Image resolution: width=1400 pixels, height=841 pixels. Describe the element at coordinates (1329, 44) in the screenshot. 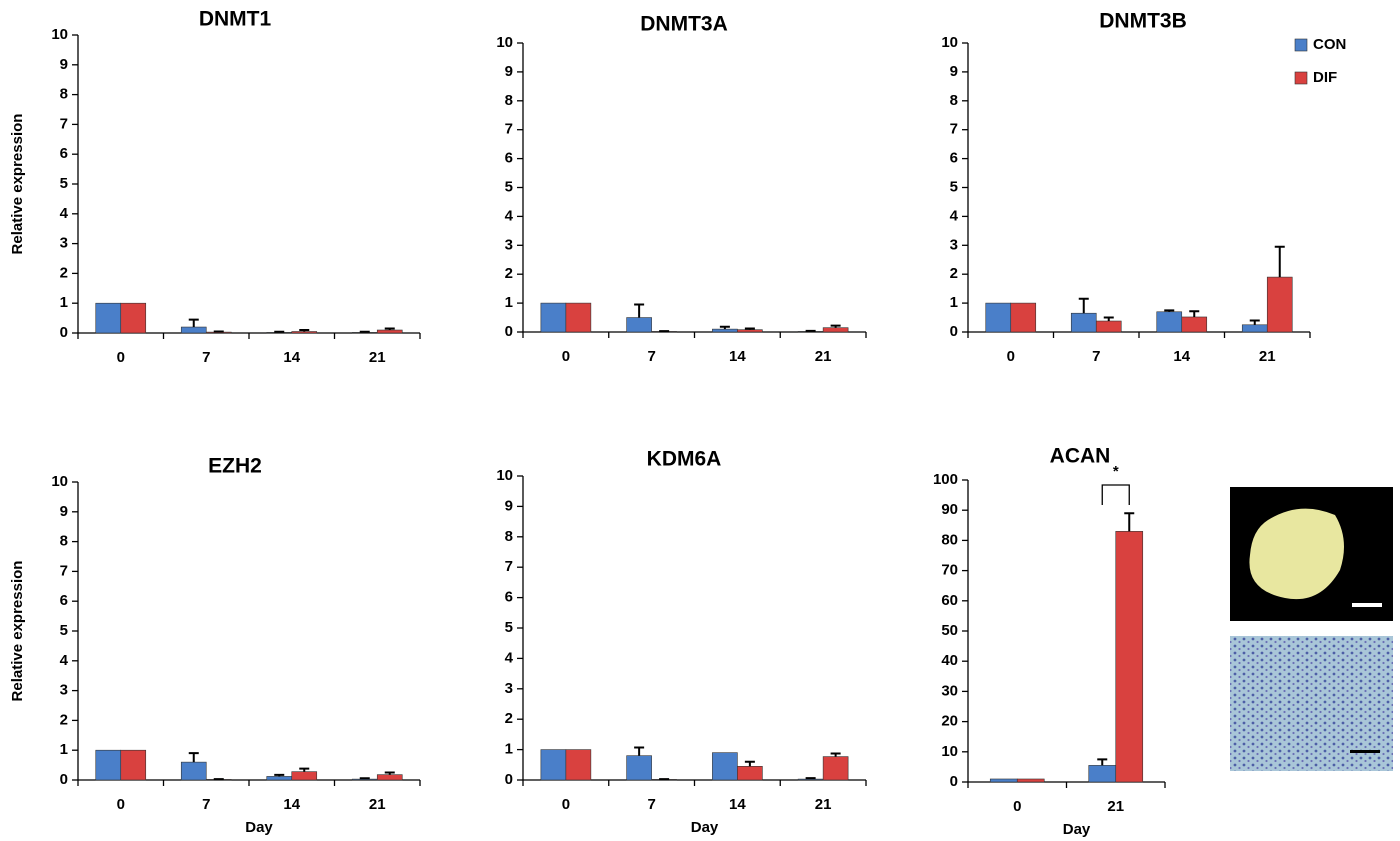

I see `legend-label: CON` at that location.